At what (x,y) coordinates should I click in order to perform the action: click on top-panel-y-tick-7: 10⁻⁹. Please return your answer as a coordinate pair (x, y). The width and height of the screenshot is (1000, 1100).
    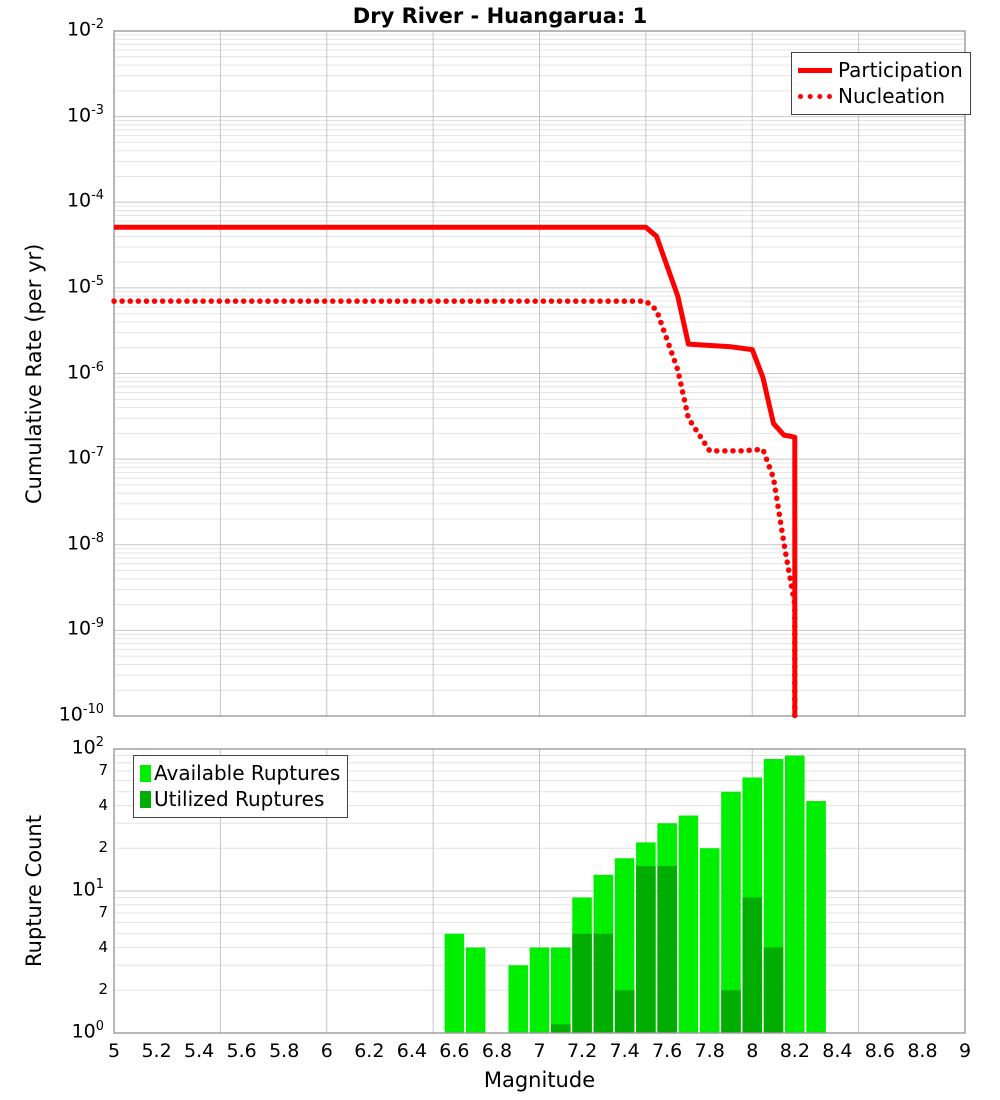
    Looking at the image, I should click on (85, 628).